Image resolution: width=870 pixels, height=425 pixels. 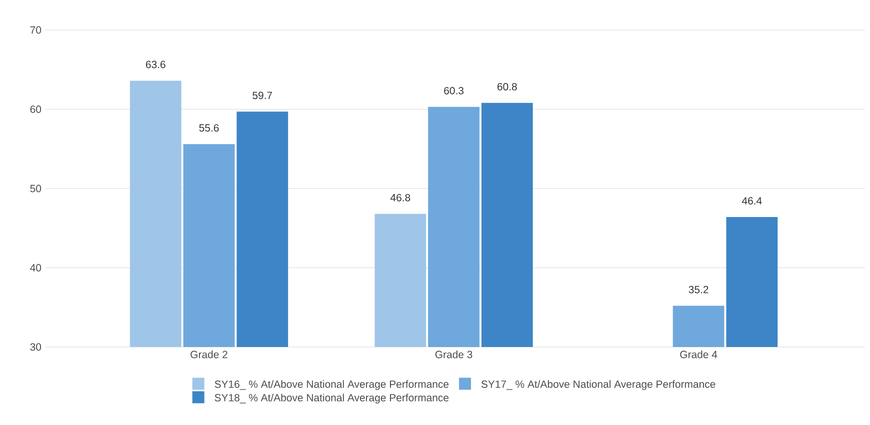 I want to click on data-label: 60.3, so click(x=454, y=90).